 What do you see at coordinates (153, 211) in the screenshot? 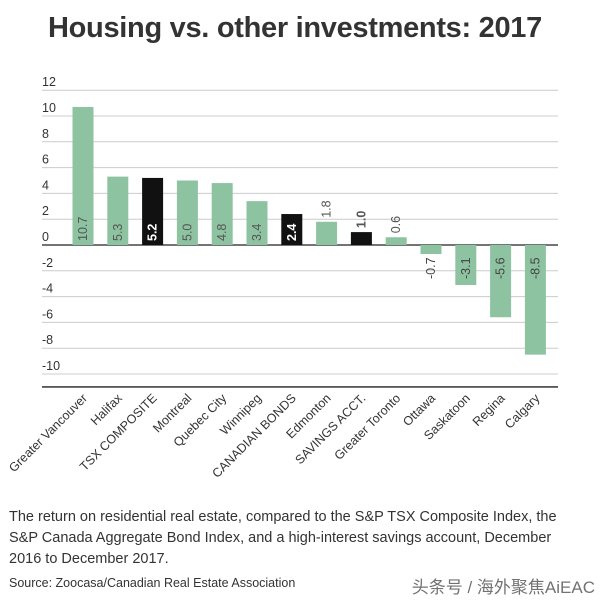
I see `bar-tsx-composite` at bounding box center [153, 211].